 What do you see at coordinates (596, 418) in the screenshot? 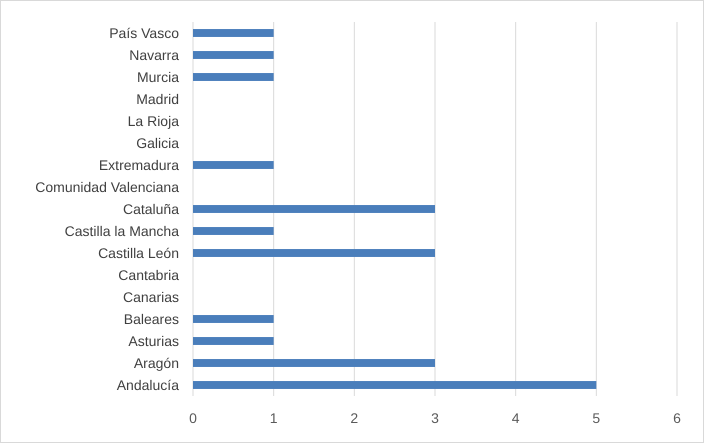
I see `x-tick-label: 5` at bounding box center [596, 418].